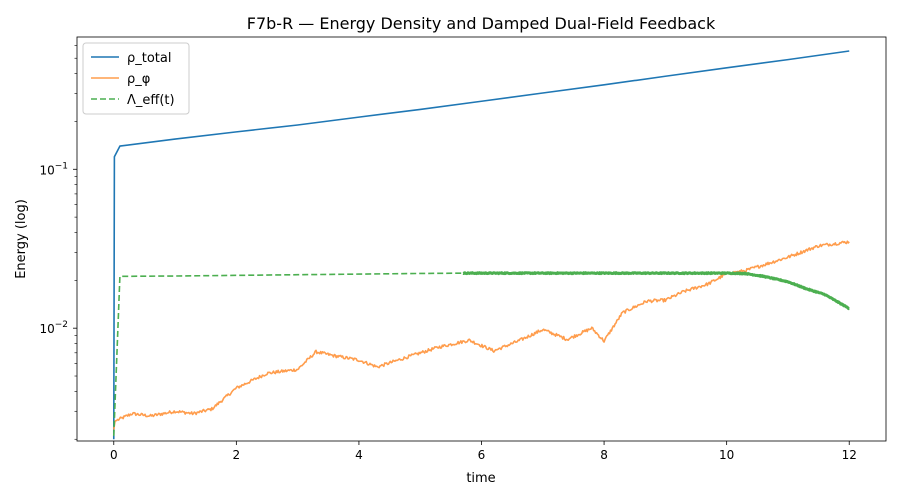  I want to click on x-axis-label: time, so click(480, 478).